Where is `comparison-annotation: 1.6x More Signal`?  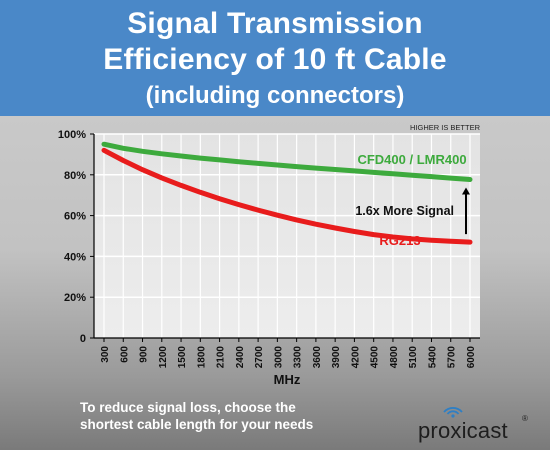
comparison-annotation: 1.6x More Signal is located at coordinates (404, 211).